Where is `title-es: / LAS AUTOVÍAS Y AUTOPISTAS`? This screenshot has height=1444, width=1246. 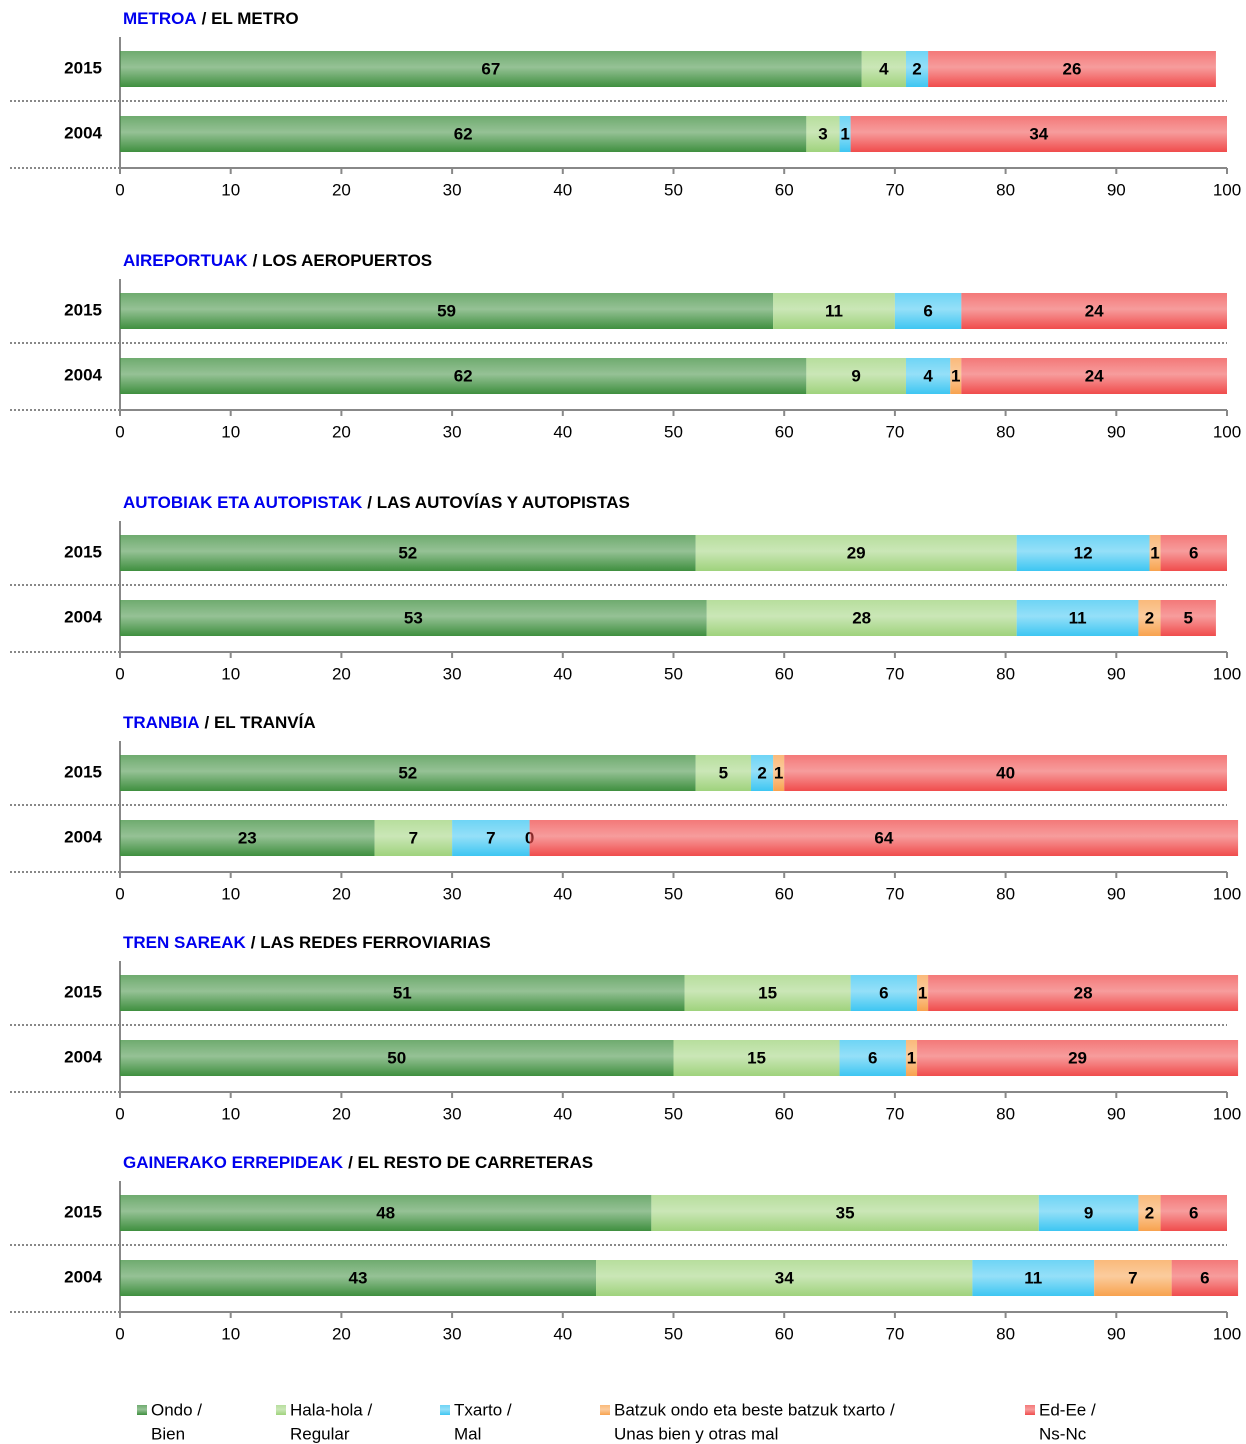
title-es: / LAS AUTOVÍAS Y AUTOPISTAS is located at coordinates (498, 502).